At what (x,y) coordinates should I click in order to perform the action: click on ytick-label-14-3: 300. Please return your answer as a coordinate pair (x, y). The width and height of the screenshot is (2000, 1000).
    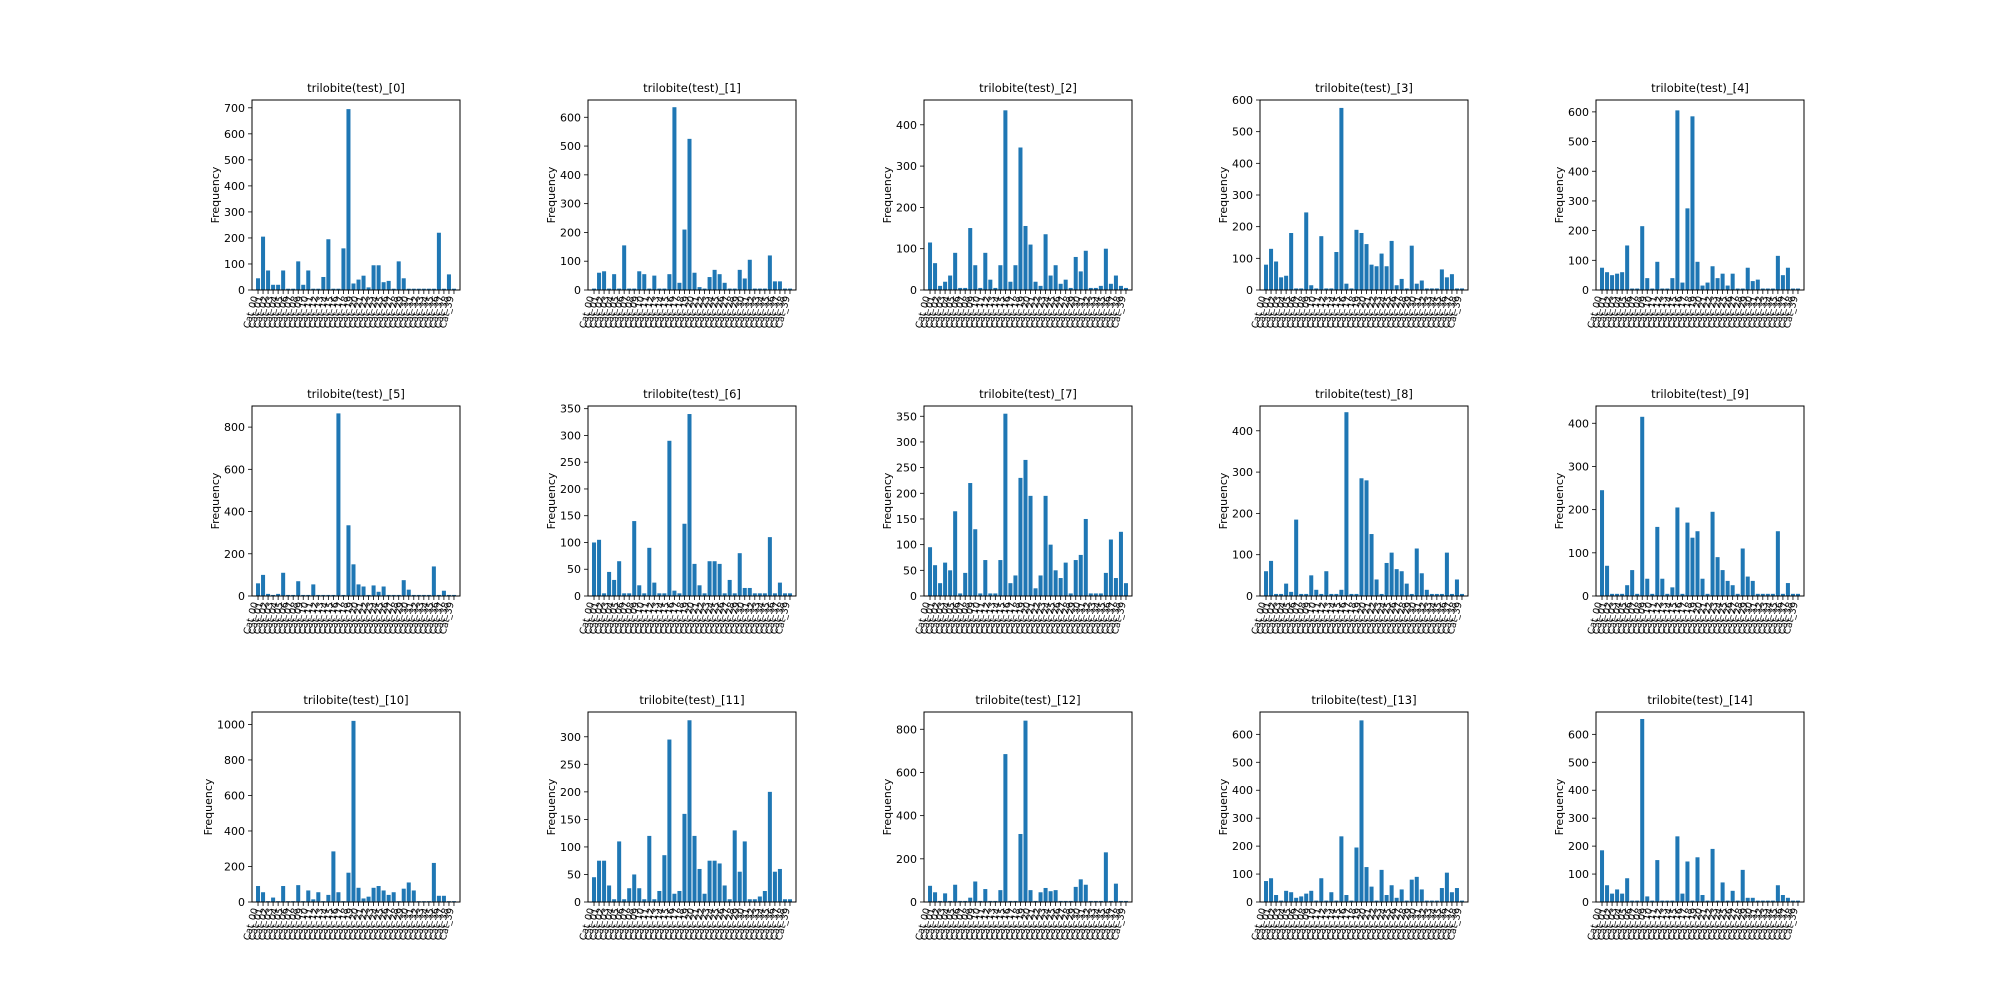
    Looking at the image, I should click on (1578, 818).